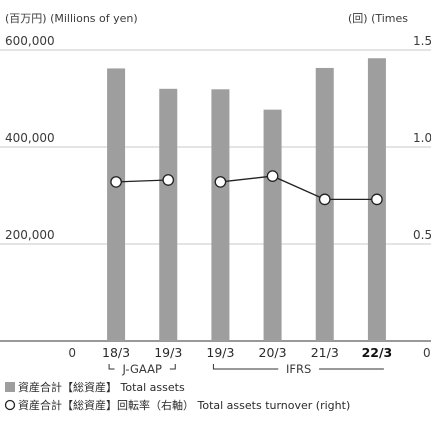 The image size is (431, 422). Describe the element at coordinates (377, 352) in the screenshot. I see `category-label: 22/3` at that location.